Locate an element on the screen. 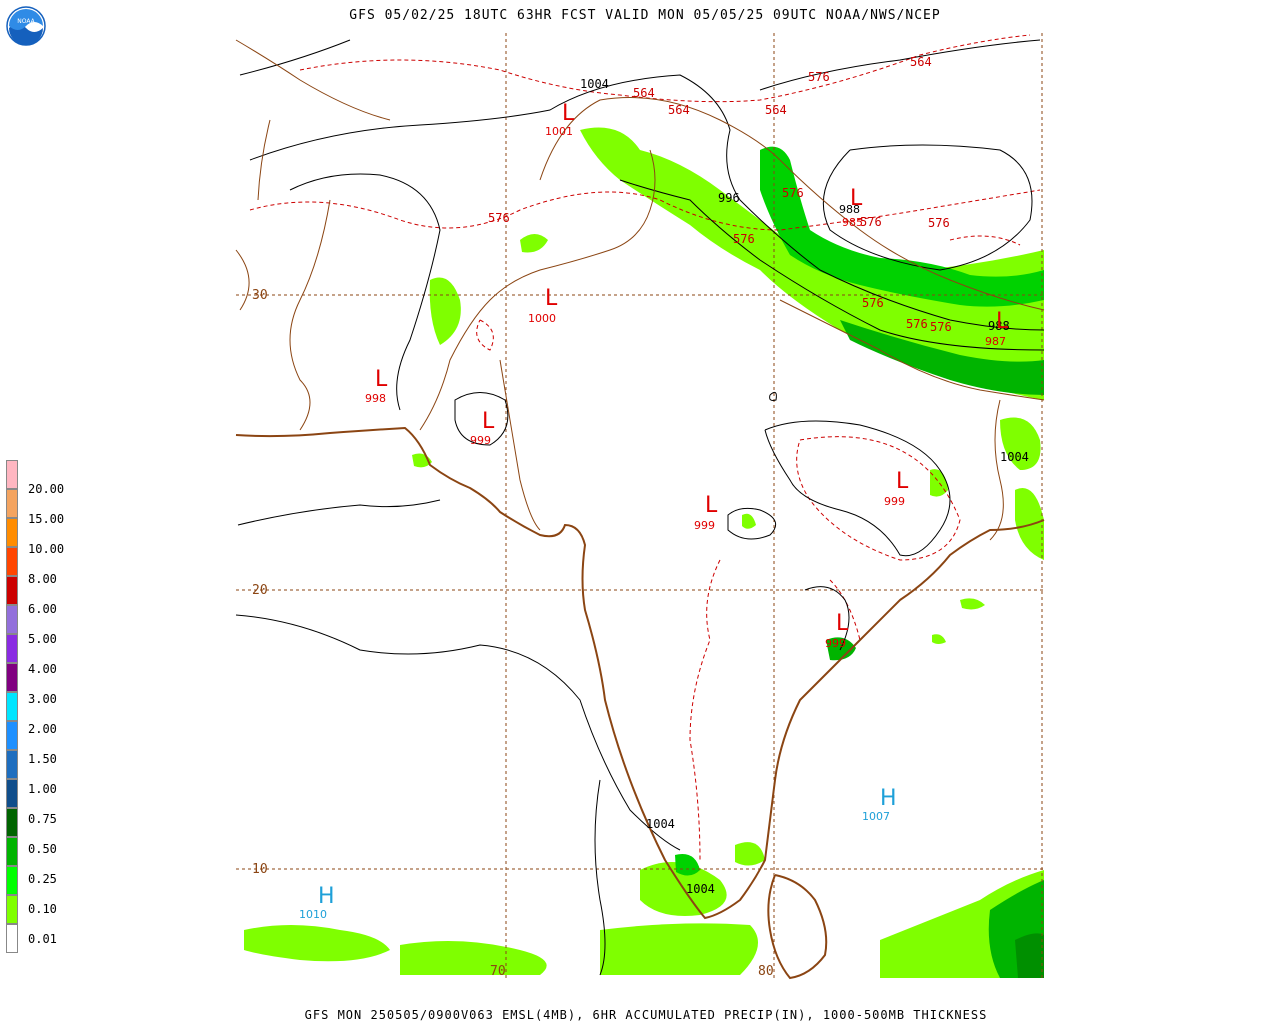  svg-text: 998 is located at coordinates (375, 398).